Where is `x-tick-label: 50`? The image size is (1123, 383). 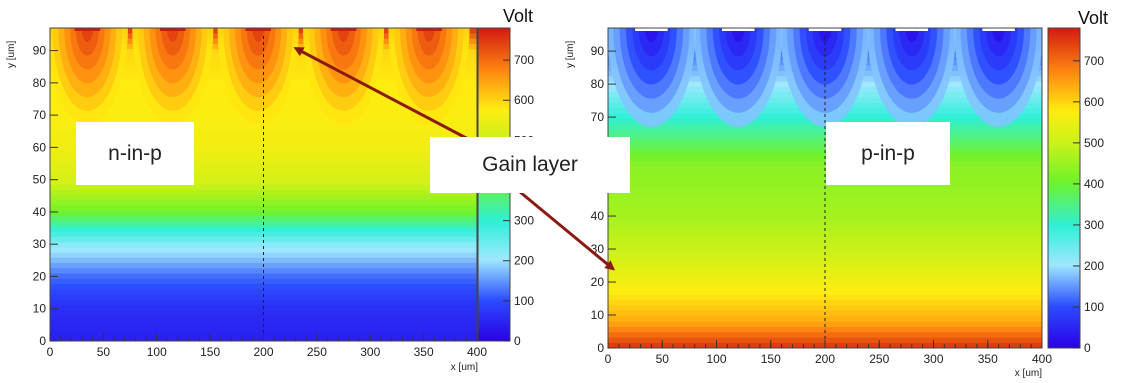
x-tick-label: 50 is located at coordinates (104, 352).